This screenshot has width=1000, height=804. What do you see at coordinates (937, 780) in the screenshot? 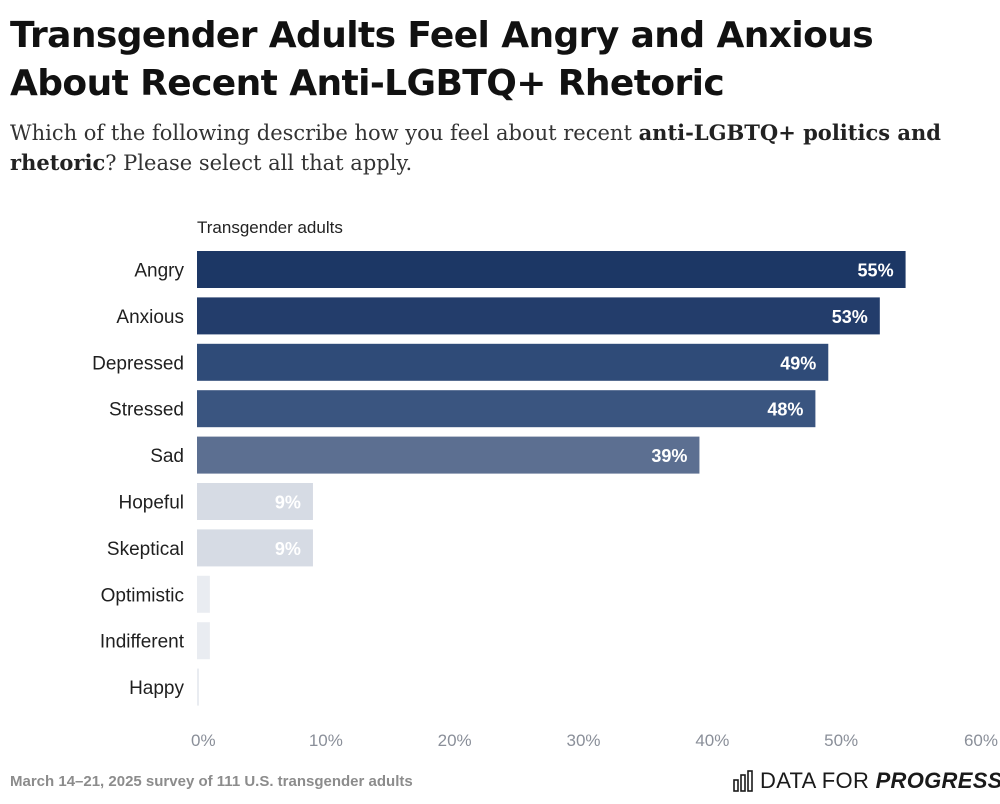
I see `brand-name-bold: PROGRESS` at bounding box center [937, 780].